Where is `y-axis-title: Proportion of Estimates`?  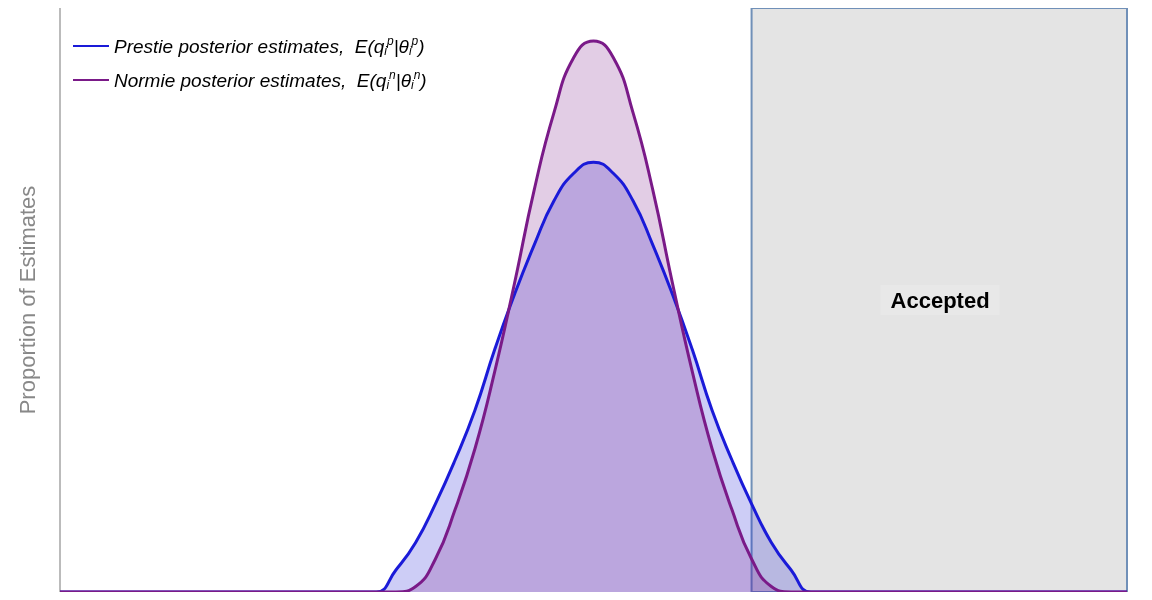
y-axis-title: Proportion of Estimates is located at coordinates (27, 300).